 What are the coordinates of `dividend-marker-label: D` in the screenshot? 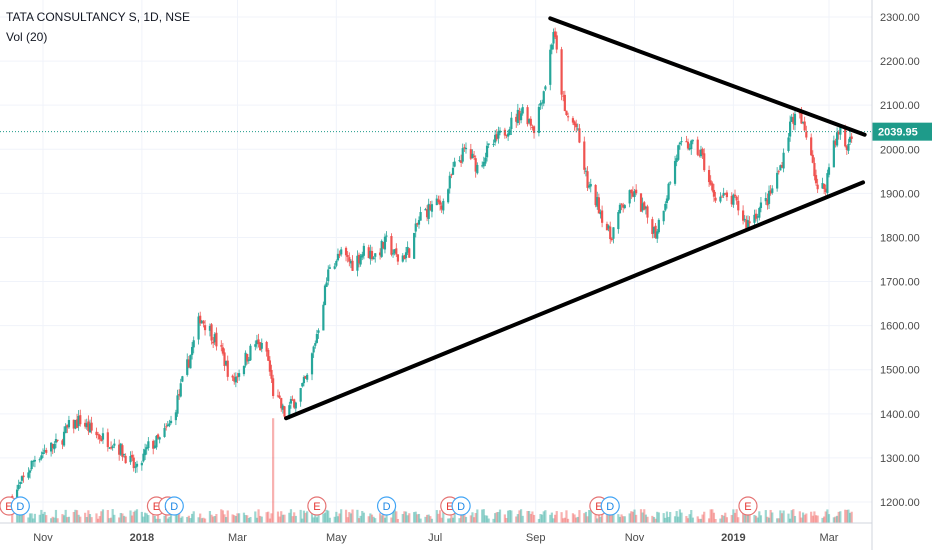 It's located at (610, 507).